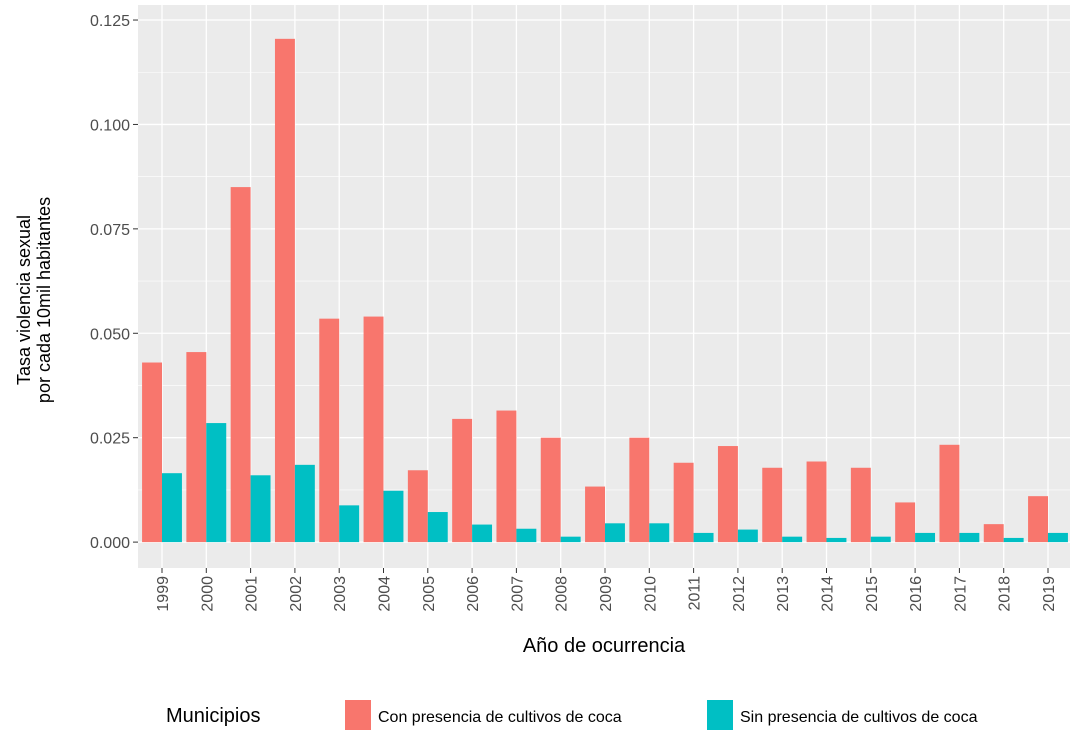 Image resolution: width=1070 pixels, height=737 pixels. I want to click on y-tick-label: 0.100, so click(110, 125).